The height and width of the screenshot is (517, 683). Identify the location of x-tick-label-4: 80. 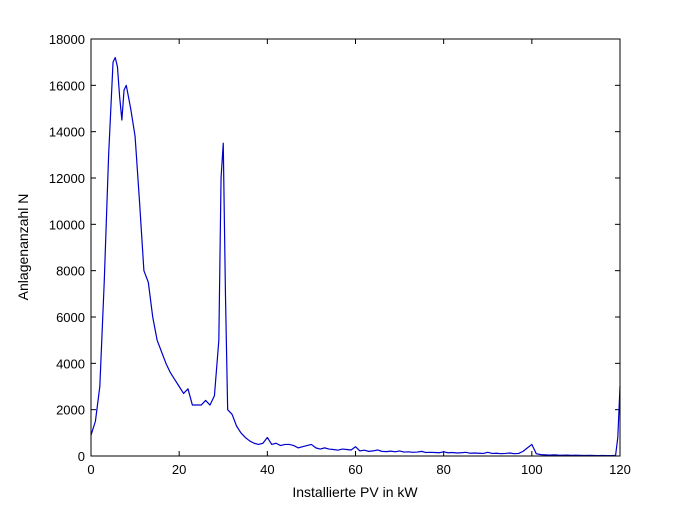
(443, 469).